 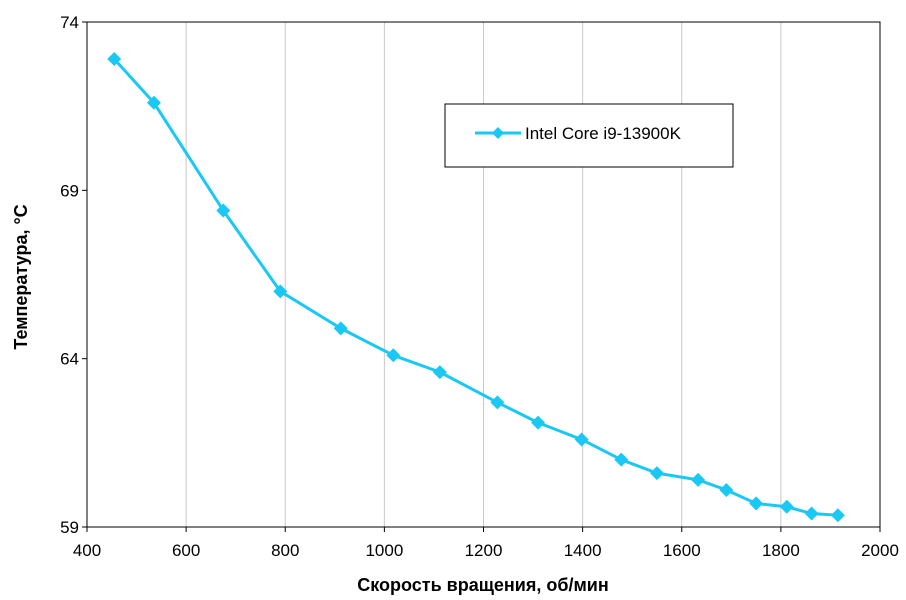 I want to click on x-tick-label: 1600, so click(x=682, y=550).